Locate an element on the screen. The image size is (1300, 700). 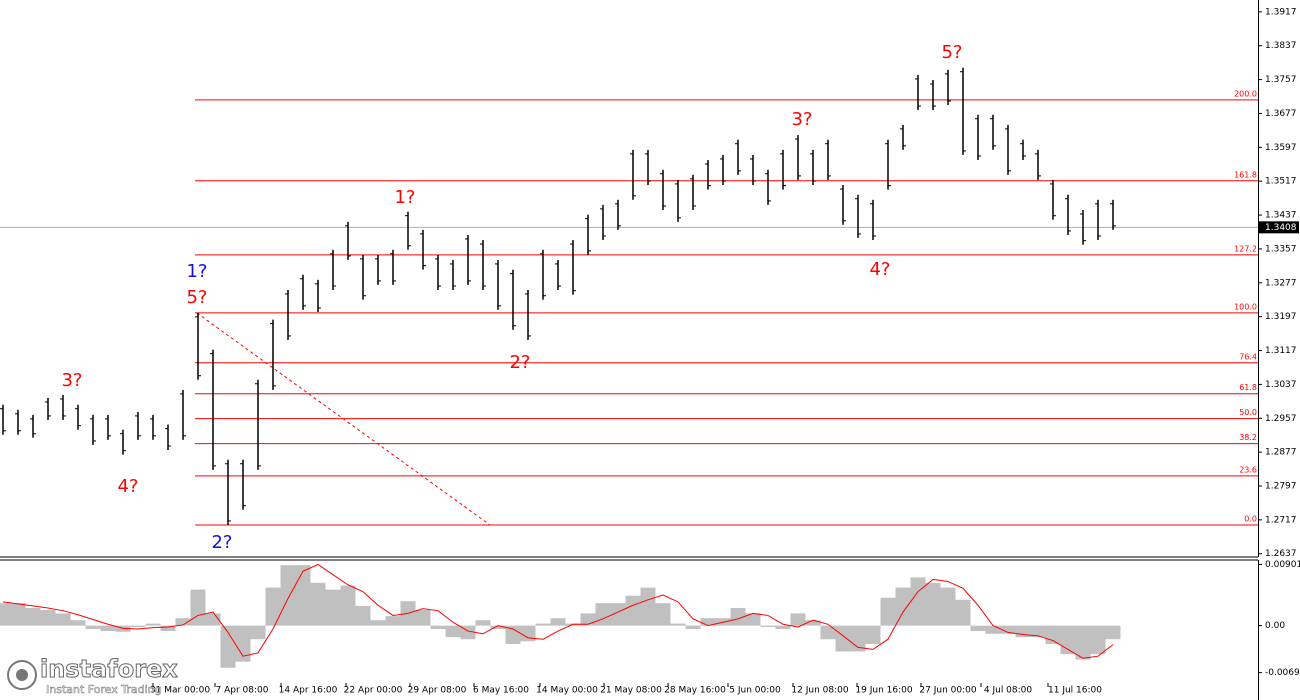
x-tick-label: 5 Jun 00:00 is located at coordinates (755, 691).